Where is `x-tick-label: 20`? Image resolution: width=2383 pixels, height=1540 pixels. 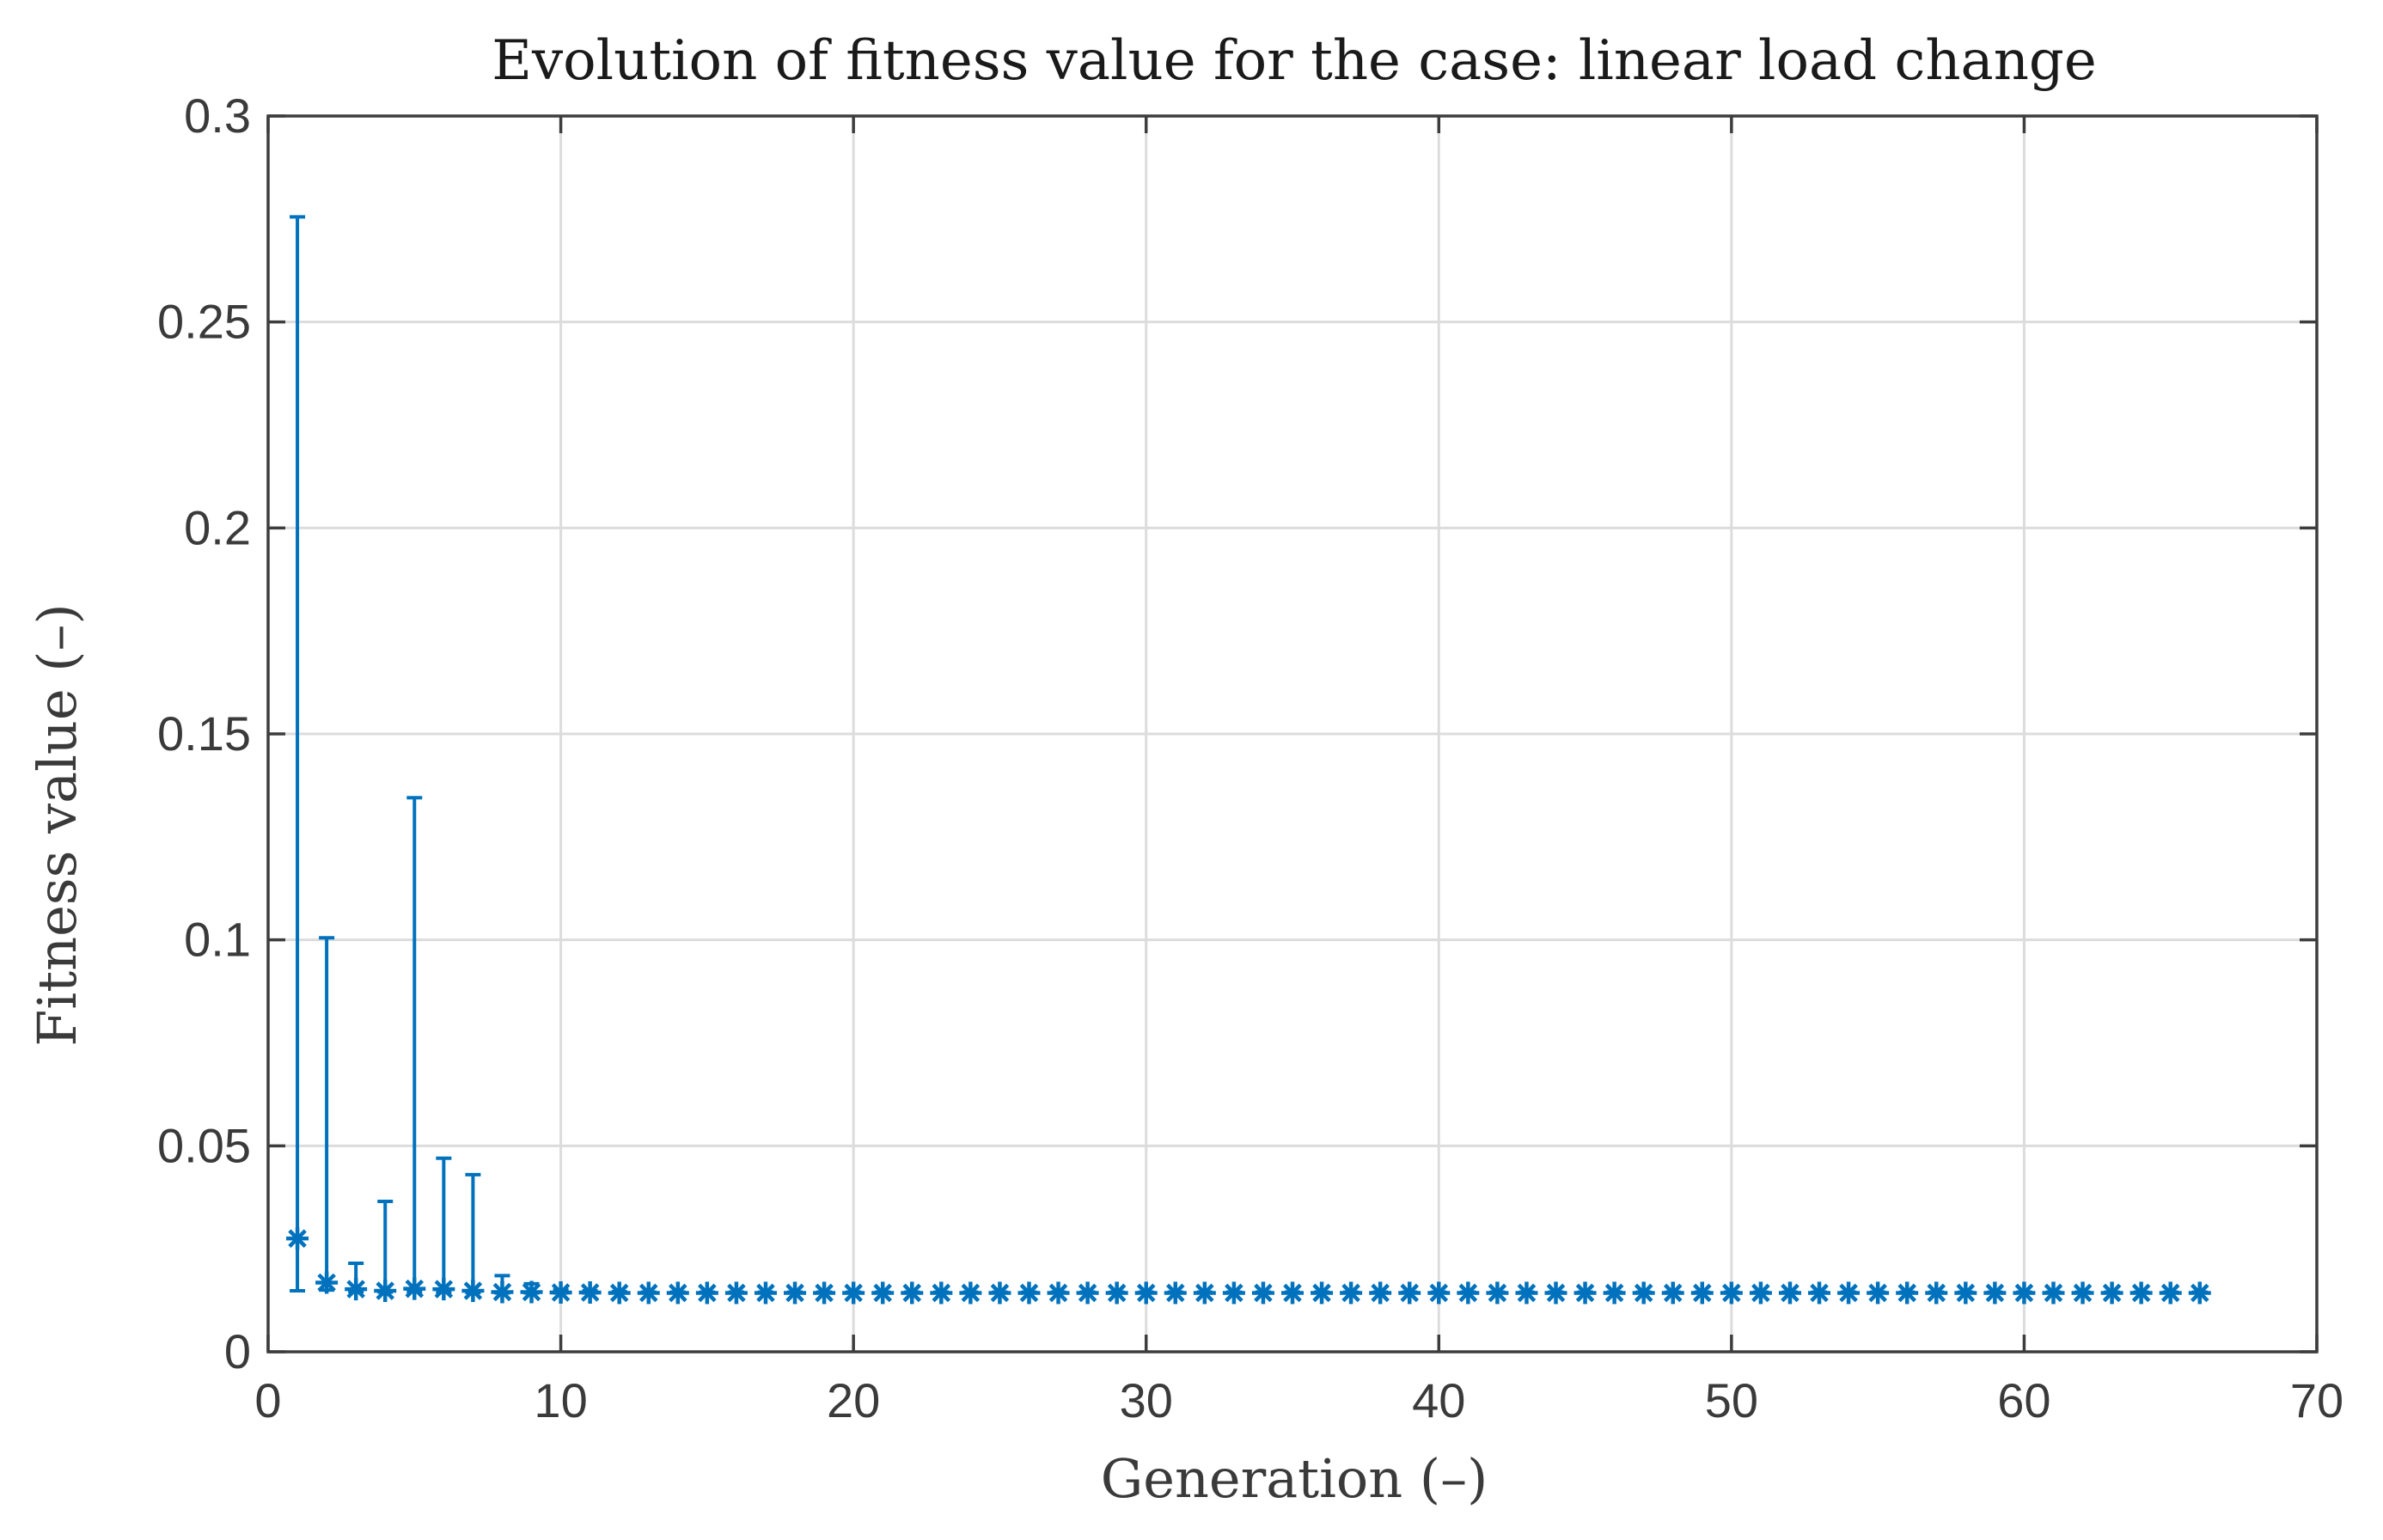
x-tick-label: 20 is located at coordinates (853, 1400).